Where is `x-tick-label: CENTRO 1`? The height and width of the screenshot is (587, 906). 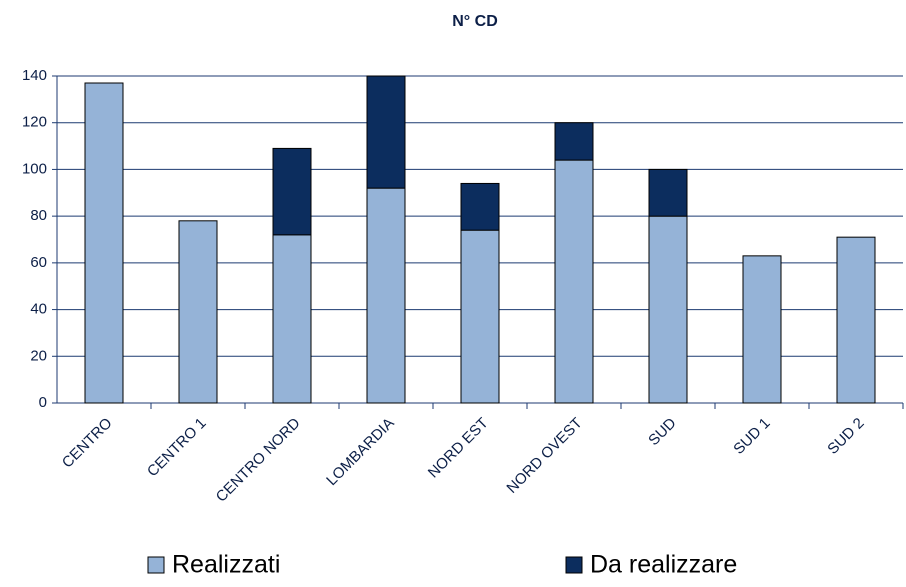
x-tick-label: CENTRO 1 is located at coordinates (177, 448).